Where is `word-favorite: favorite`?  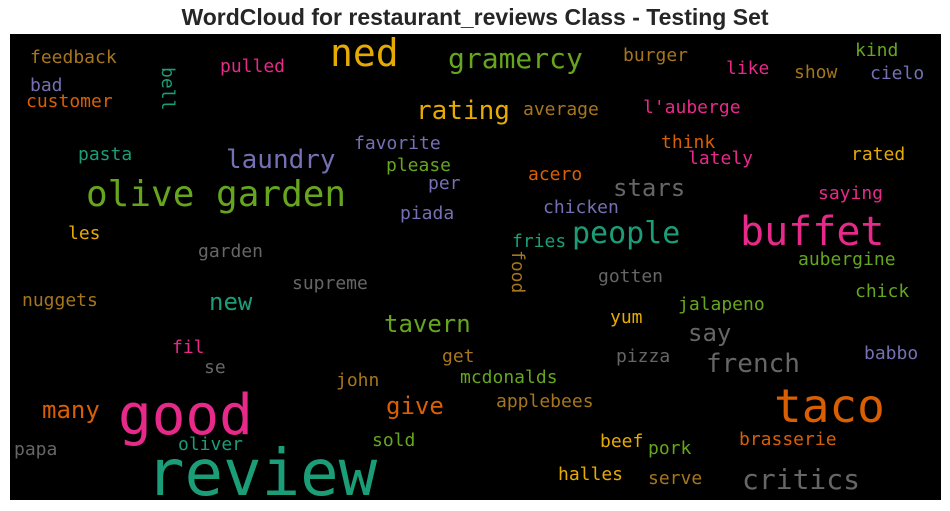 word-favorite: favorite is located at coordinates (397, 143).